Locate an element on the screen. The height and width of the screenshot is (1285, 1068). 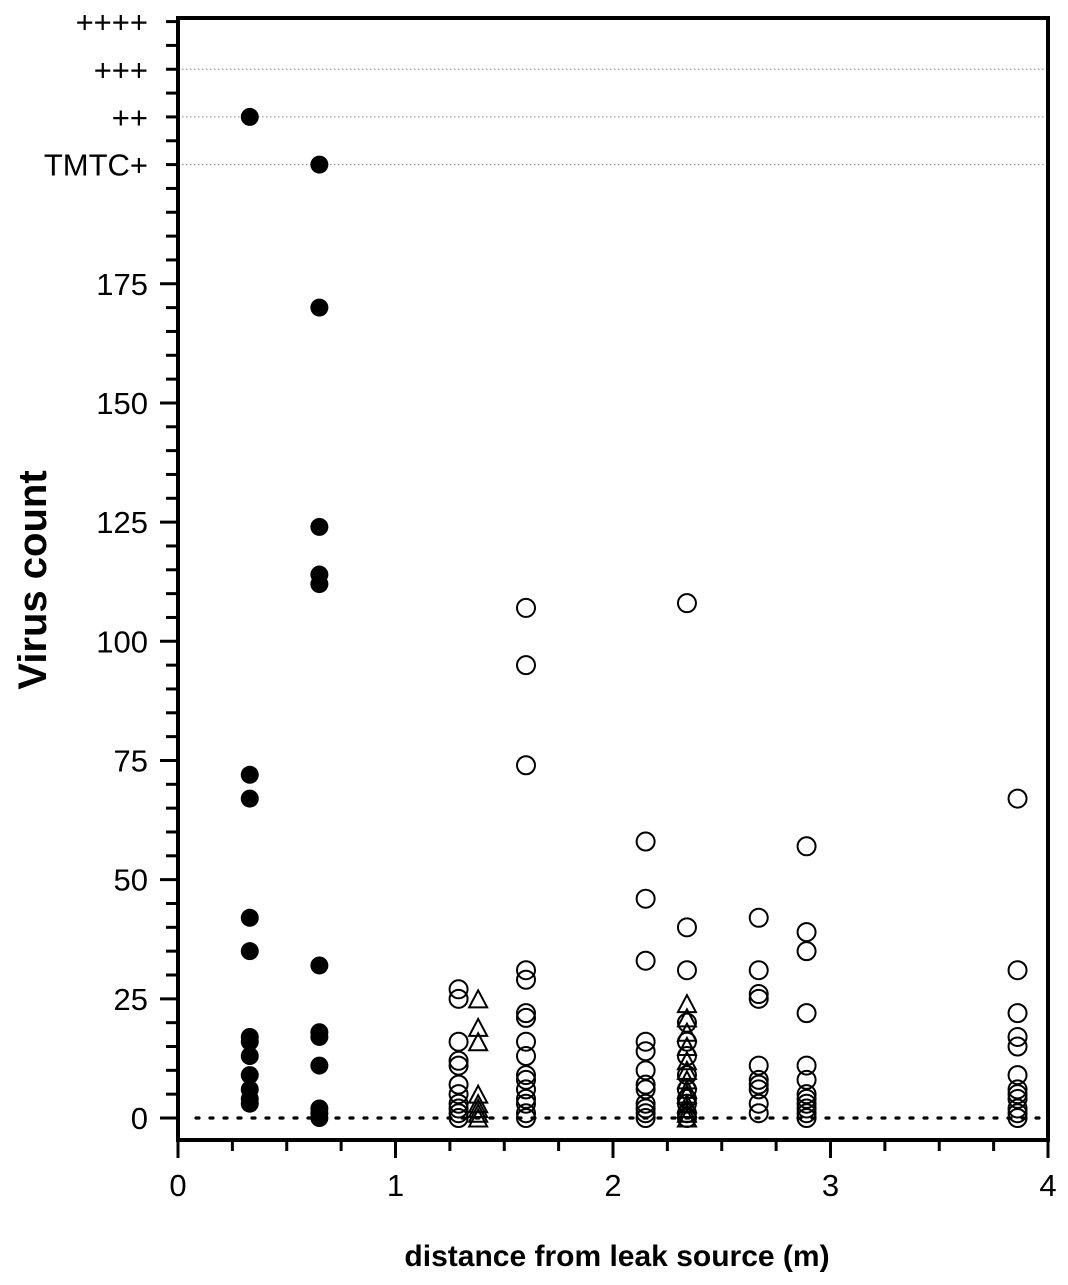
y-tick-label: 150 is located at coordinates (122, 403).